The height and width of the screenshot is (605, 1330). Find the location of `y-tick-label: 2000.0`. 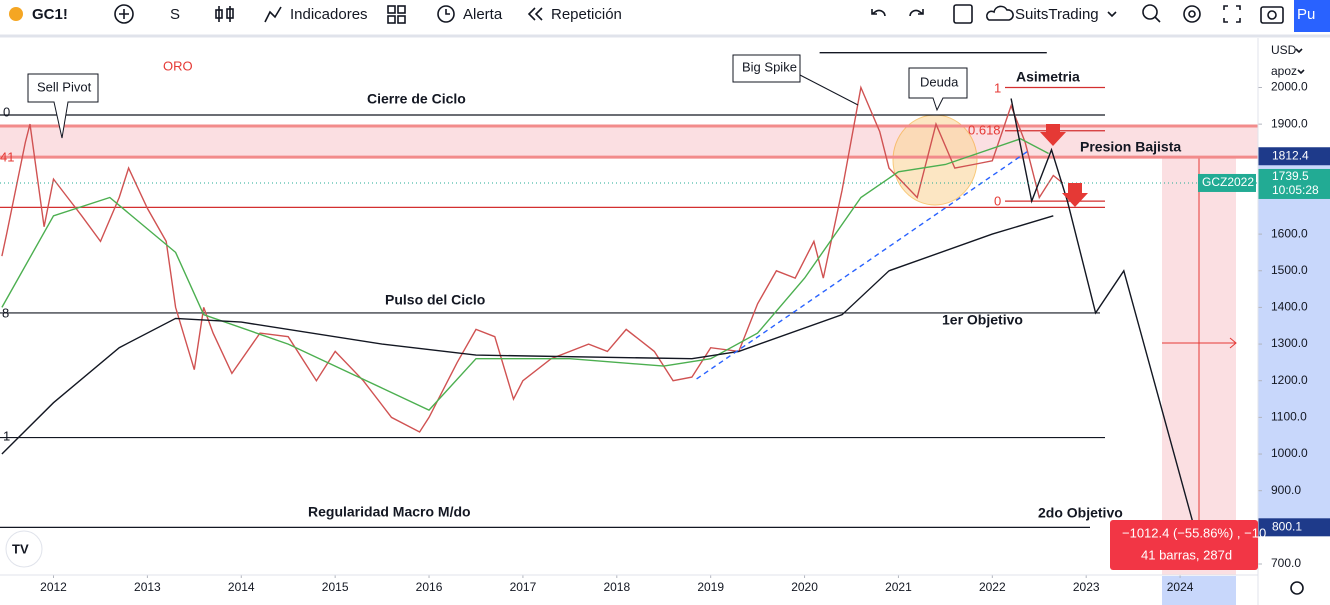

y-tick-label: 2000.0 is located at coordinates (1289, 87).